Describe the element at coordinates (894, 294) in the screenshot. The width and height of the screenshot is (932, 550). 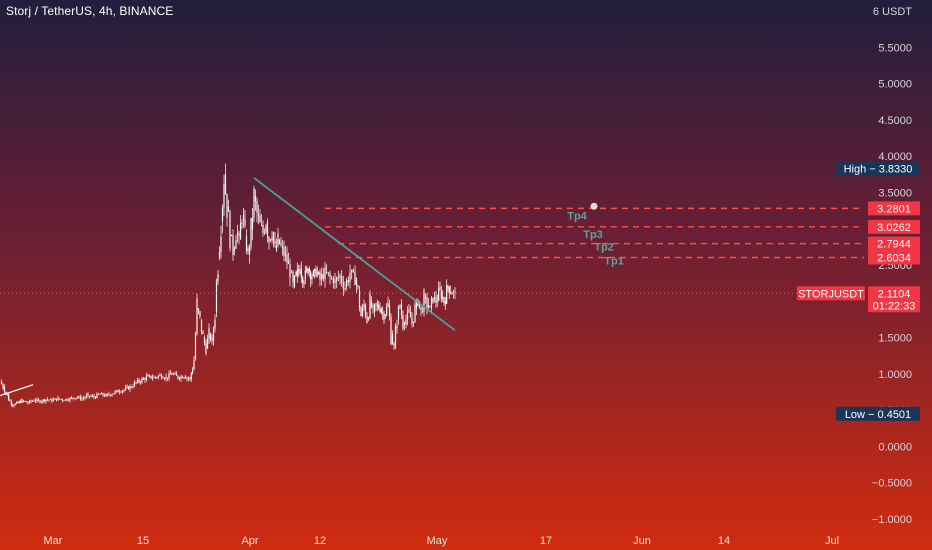
I see `price-tag-text: 2.1104` at that location.